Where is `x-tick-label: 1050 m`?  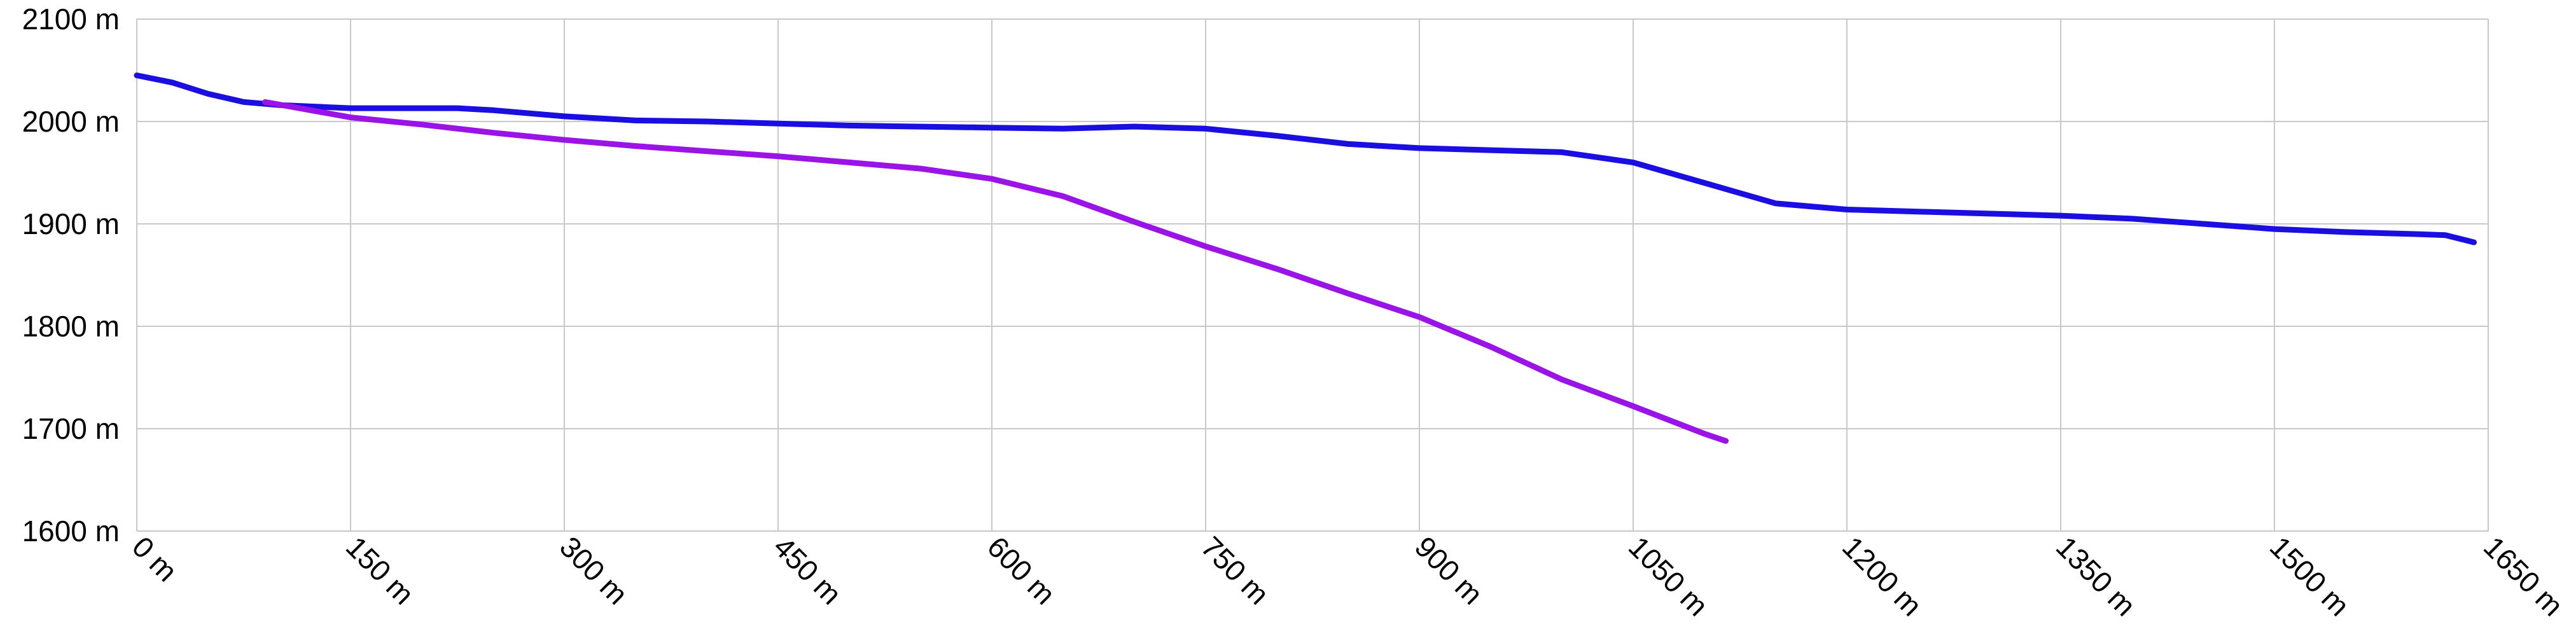
x-tick-label: 1050 m is located at coordinates (1669, 576).